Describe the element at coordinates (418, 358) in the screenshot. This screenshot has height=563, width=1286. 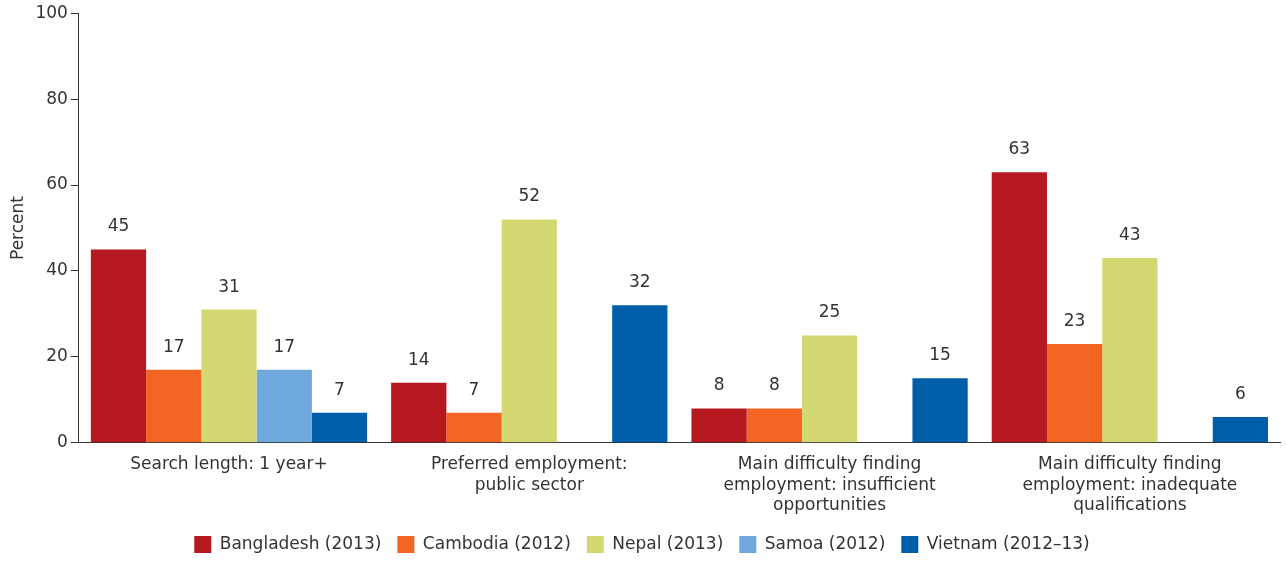
I see `data-label: 14` at that location.